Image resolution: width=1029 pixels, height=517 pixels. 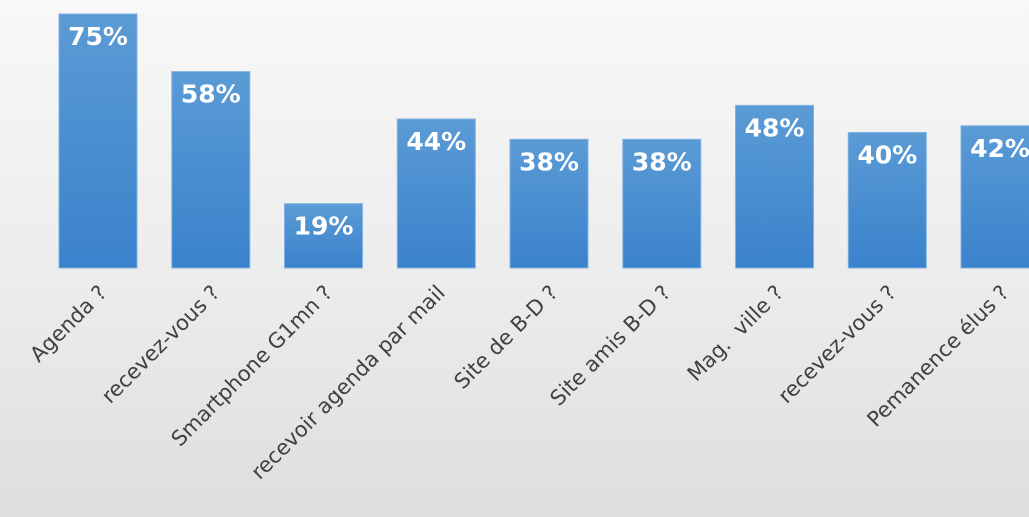 I want to click on category-label-0: Agenda ?, so click(x=68, y=324).